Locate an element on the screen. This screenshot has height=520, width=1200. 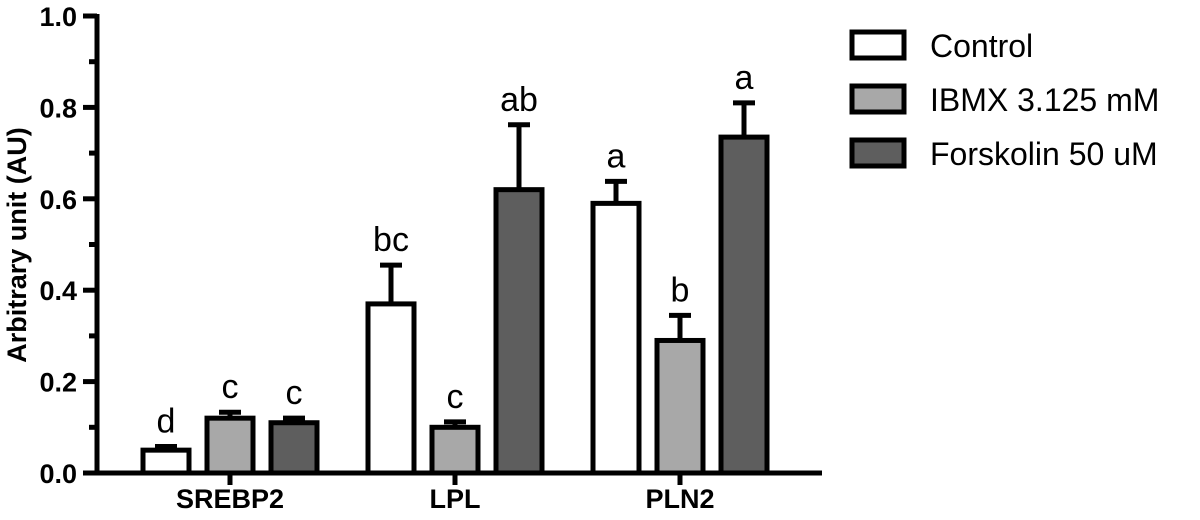
y-tick-label: 0.2 is located at coordinates (58, 383).